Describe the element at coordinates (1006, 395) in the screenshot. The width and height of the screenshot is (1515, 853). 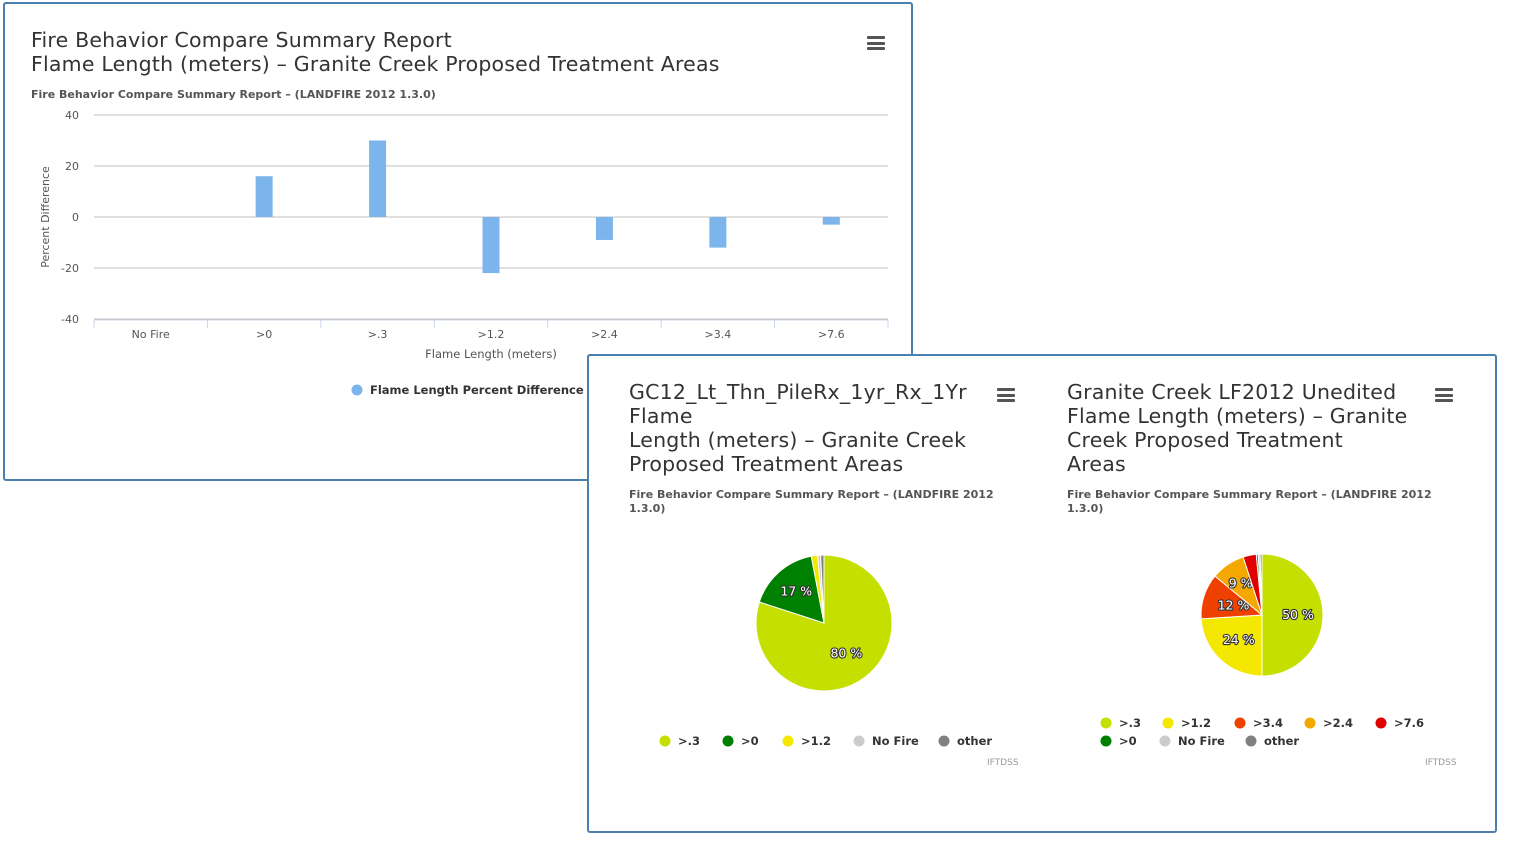
I see `left-pie-hamburger-menu-icon` at that location.